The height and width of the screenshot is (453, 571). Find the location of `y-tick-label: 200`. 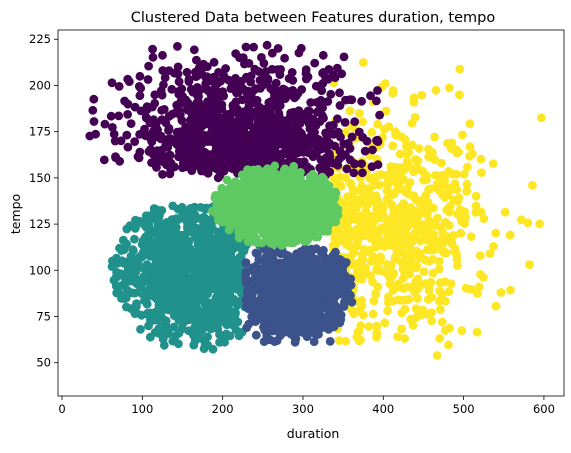

y-tick-label: 200 is located at coordinates (40, 85).